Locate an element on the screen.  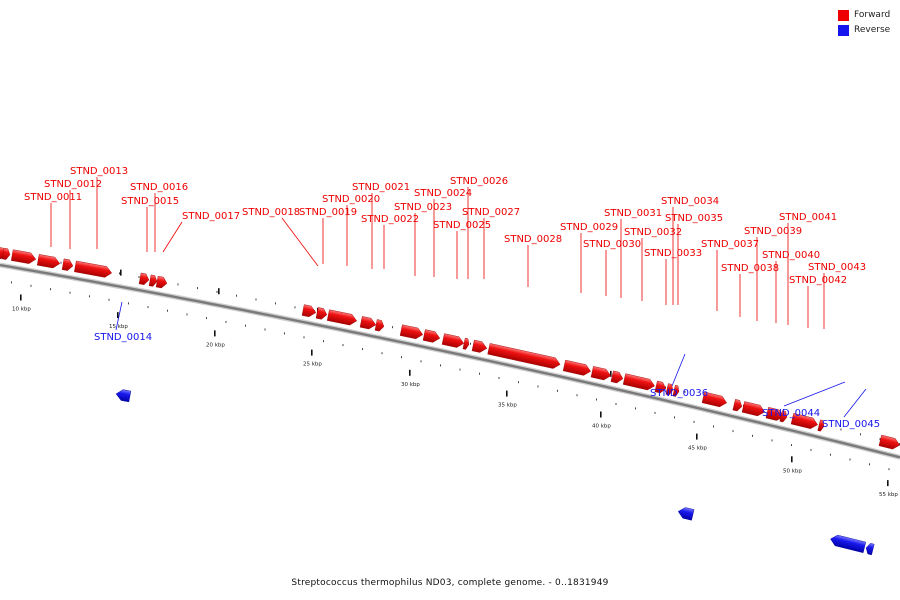
gene-label-stnd_0017: STND_0017 is located at coordinates (211, 216).